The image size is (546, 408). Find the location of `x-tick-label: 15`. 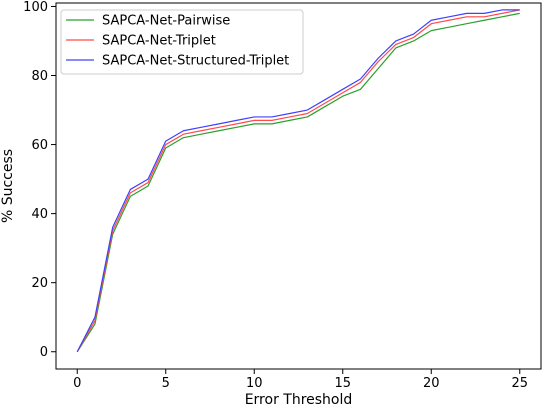

x-tick-label: 15 is located at coordinates (342, 383).